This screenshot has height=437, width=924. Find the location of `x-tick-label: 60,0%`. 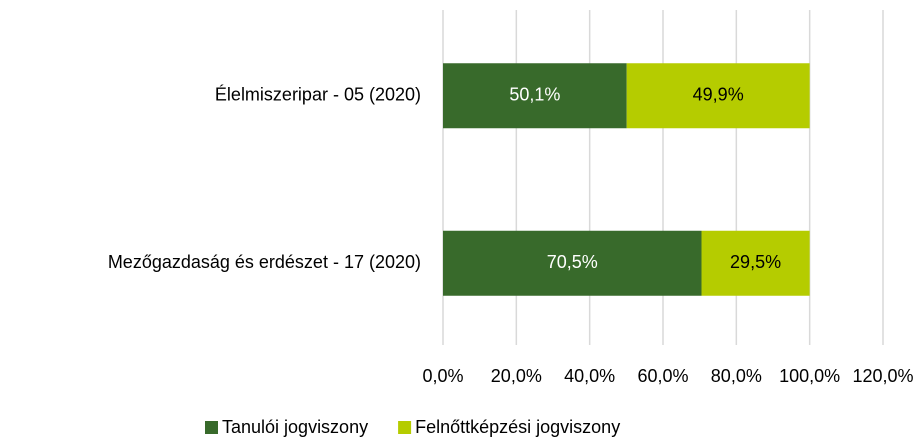

x-tick-label: 60,0% is located at coordinates (662, 376).